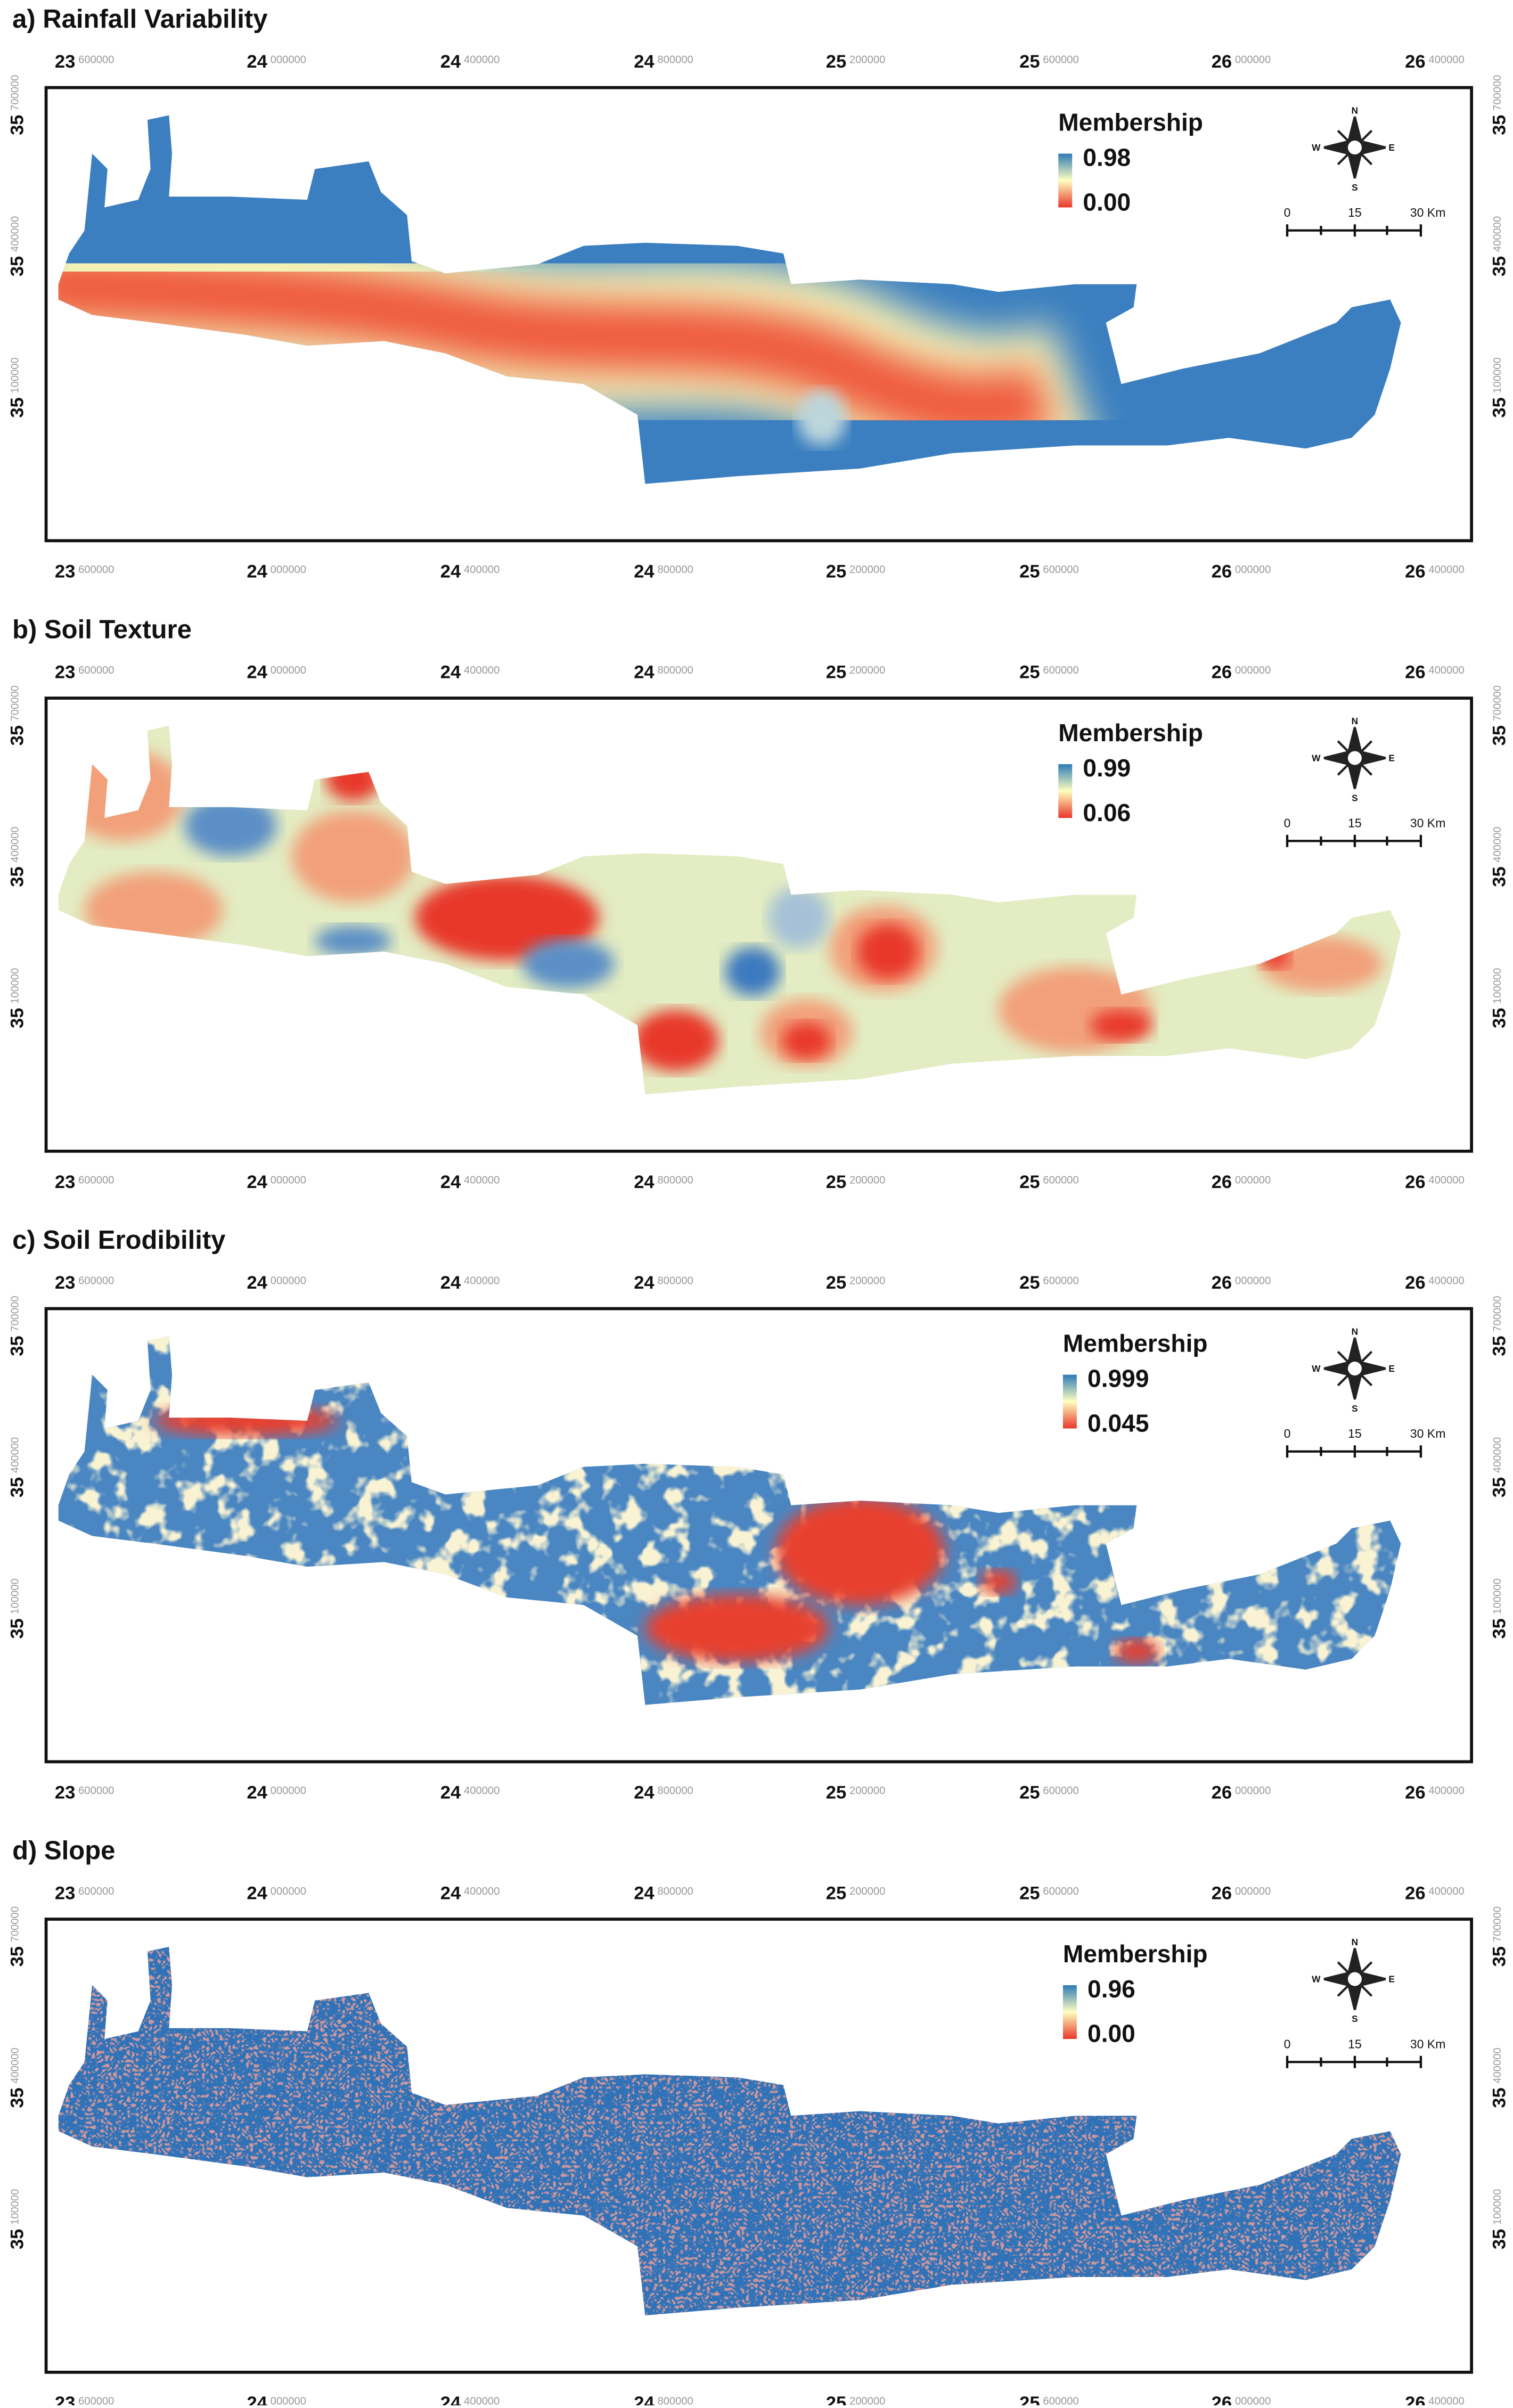 Image resolution: width=1513 pixels, height=2408 pixels. Describe the element at coordinates (1118, 1379) in the screenshot. I see `legend-max: 0.999` at that location.